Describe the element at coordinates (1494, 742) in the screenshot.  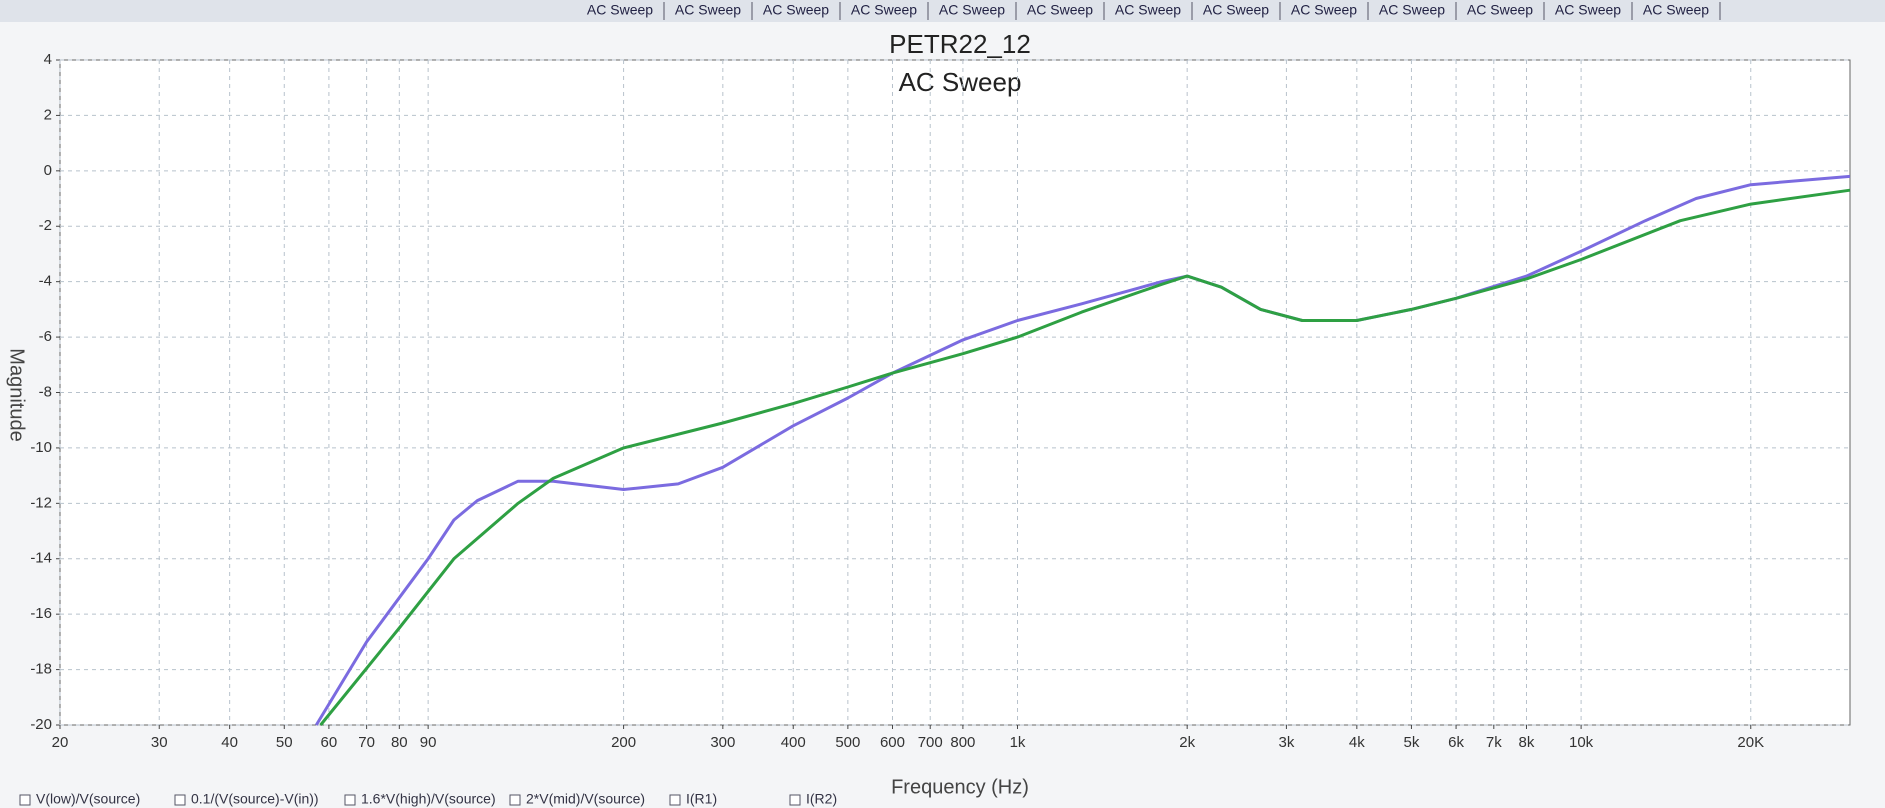
I see `x-tick-label: 7k` at that location.